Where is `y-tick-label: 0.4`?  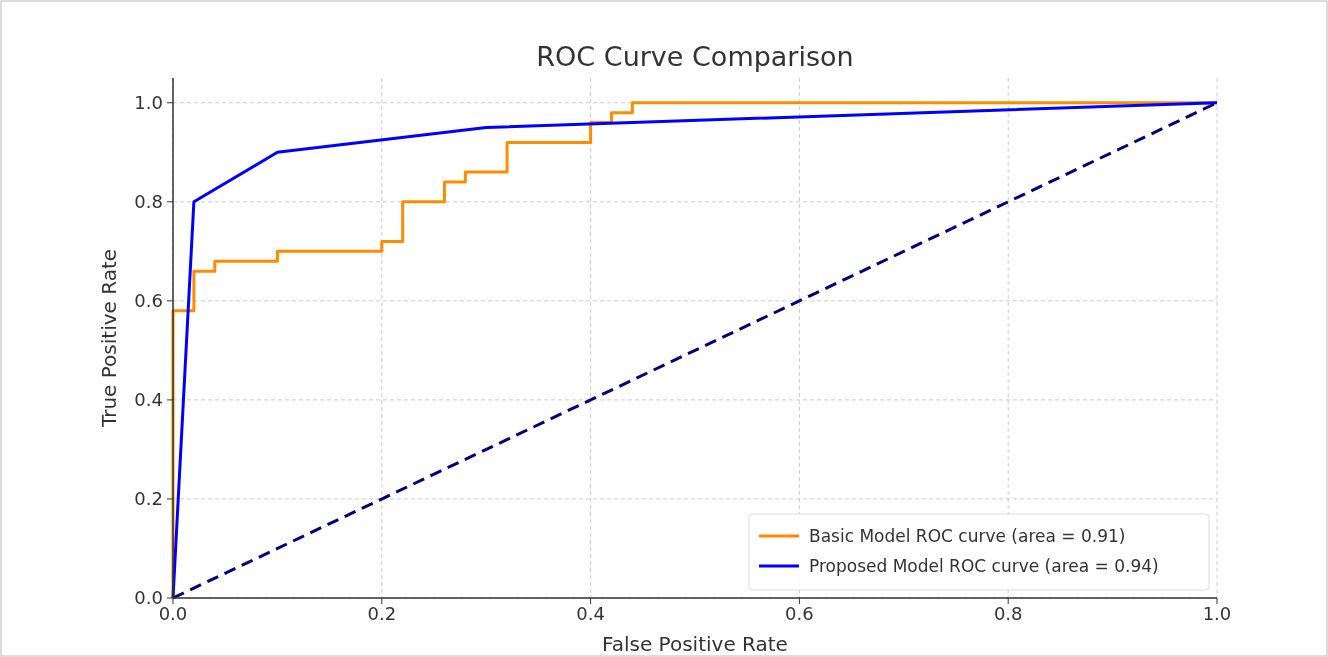 y-tick-label: 0.4 is located at coordinates (148, 400).